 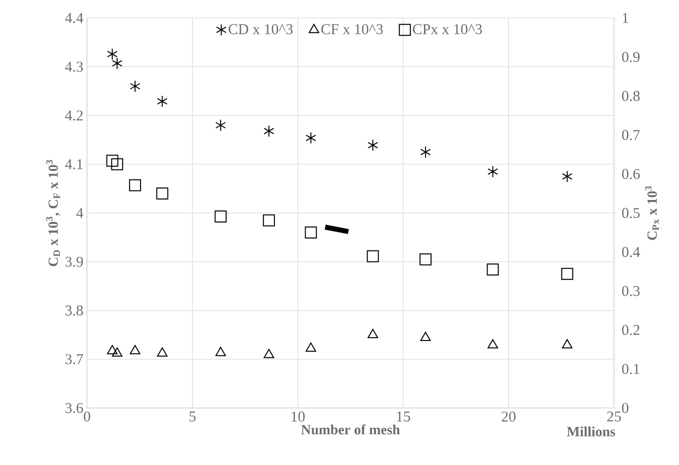 I want to click on y-tick-label: 4.3, so click(x=74, y=67).